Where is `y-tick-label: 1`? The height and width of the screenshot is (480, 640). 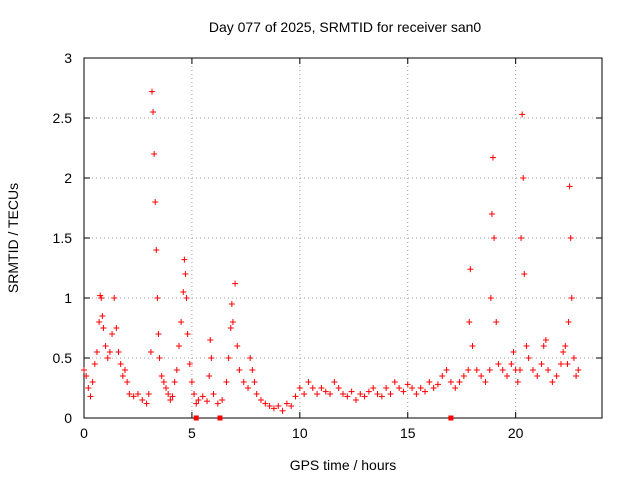
y-tick-label: 1 is located at coordinates (68, 298).